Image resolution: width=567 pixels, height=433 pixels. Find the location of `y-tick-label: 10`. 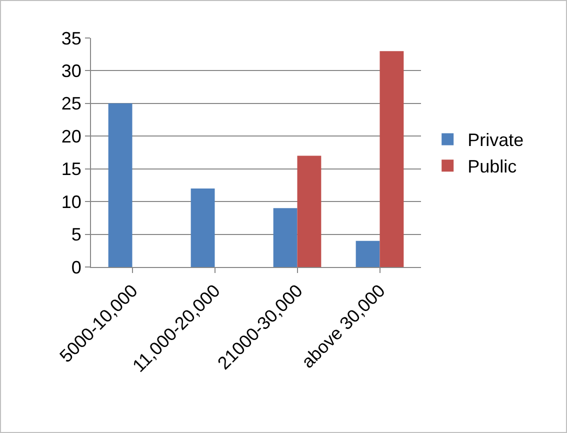

y-tick-label: 10 is located at coordinates (71, 202).